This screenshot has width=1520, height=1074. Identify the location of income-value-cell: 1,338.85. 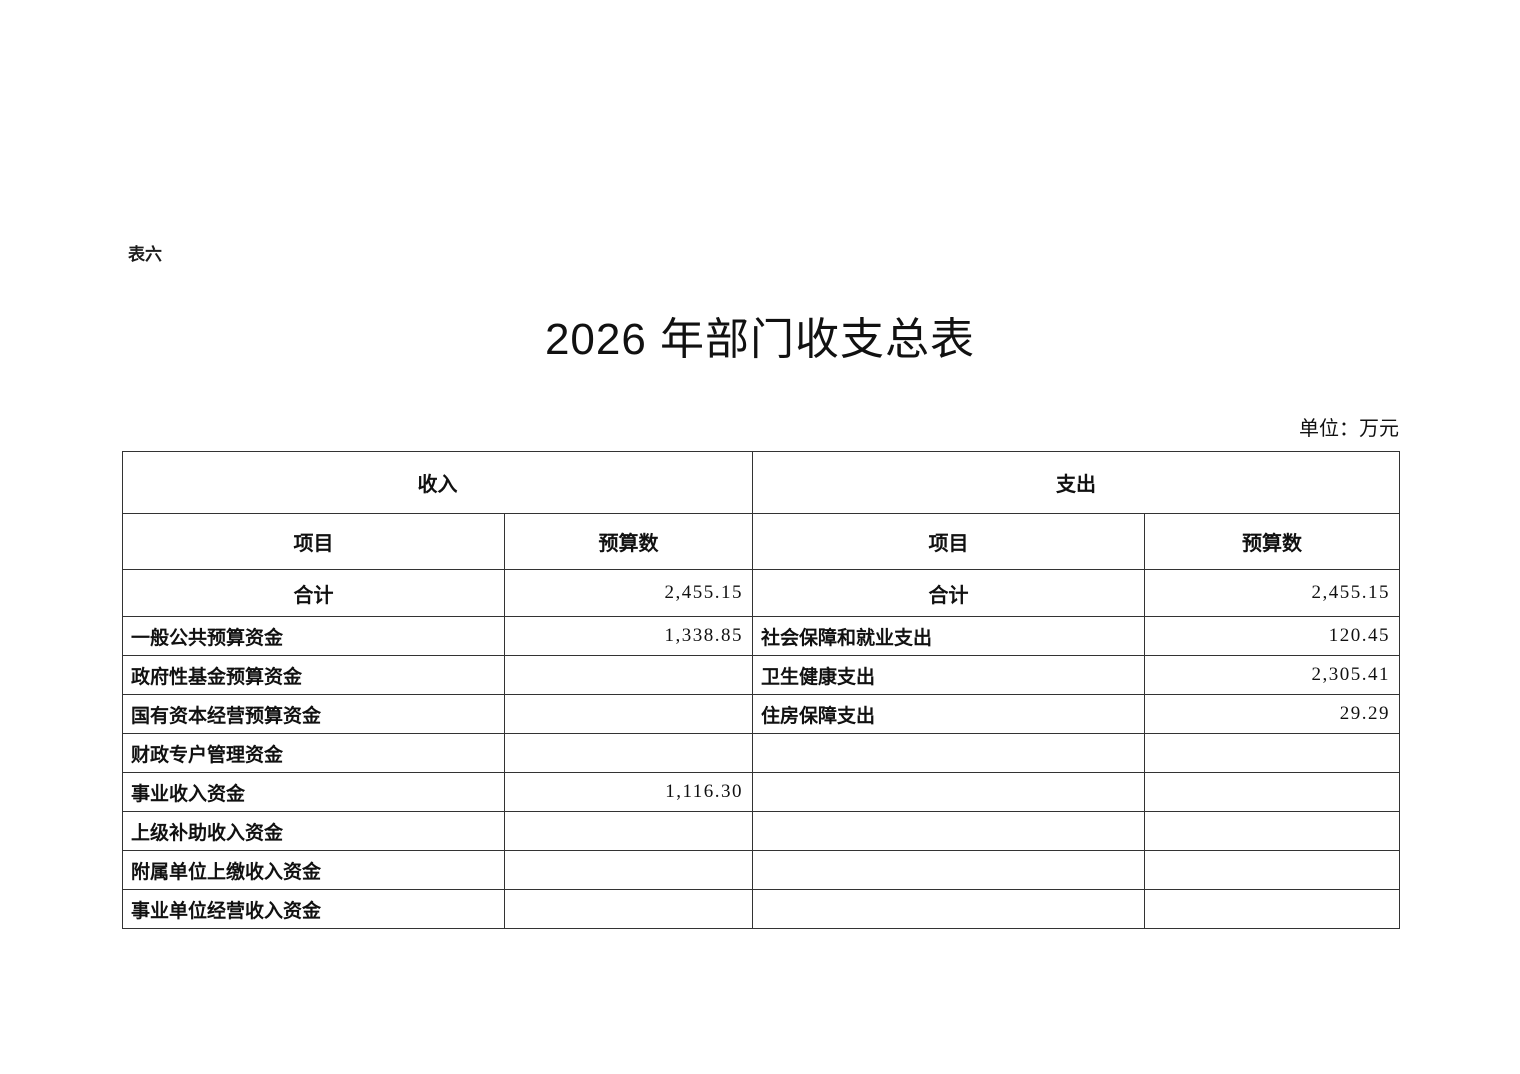
(628, 636).